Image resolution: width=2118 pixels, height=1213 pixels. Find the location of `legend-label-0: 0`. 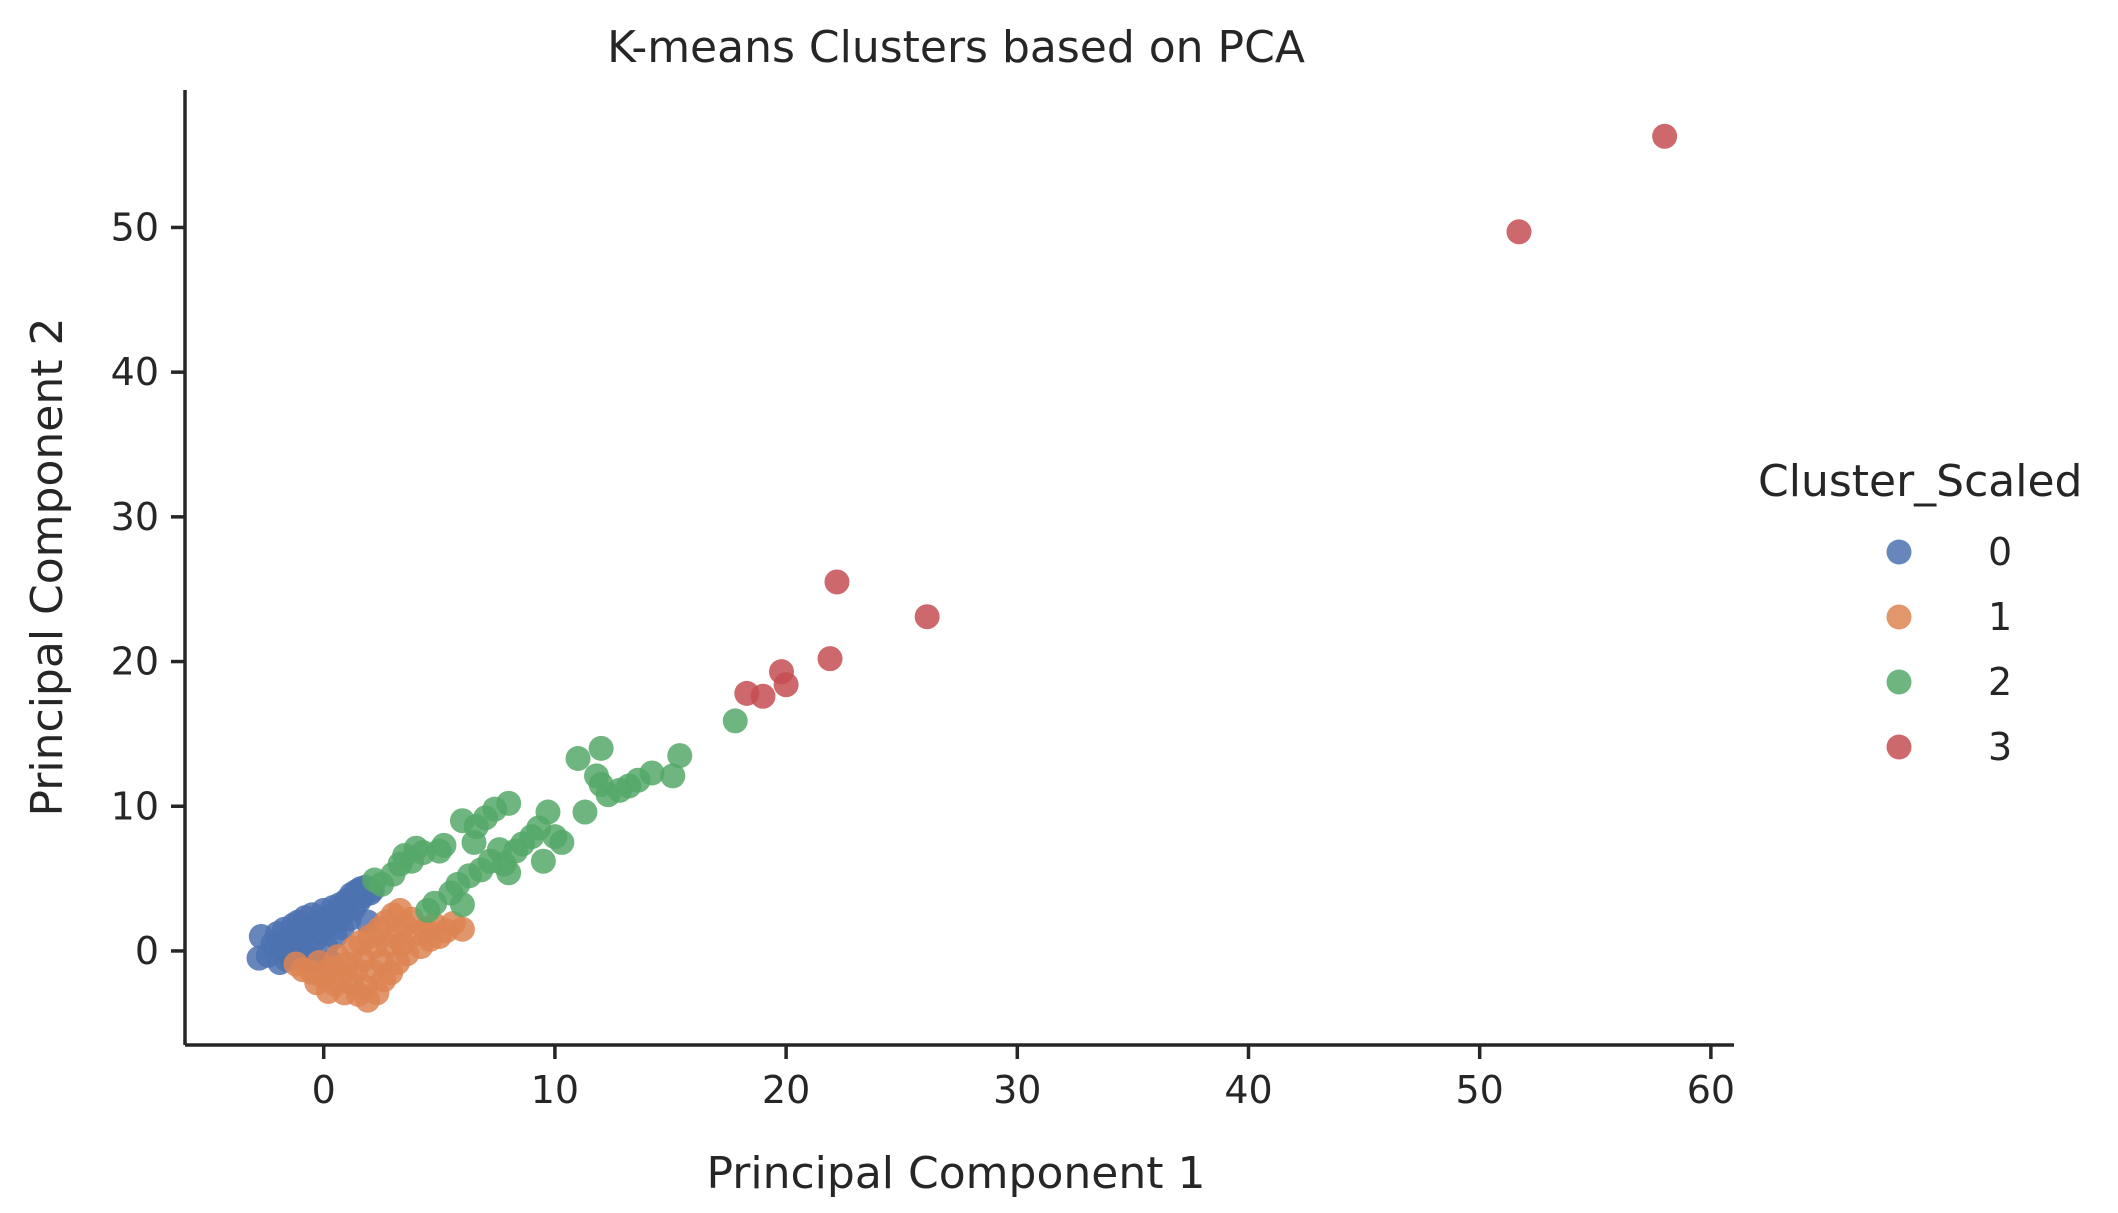

legend-label-0: 0 is located at coordinates (2000, 552).